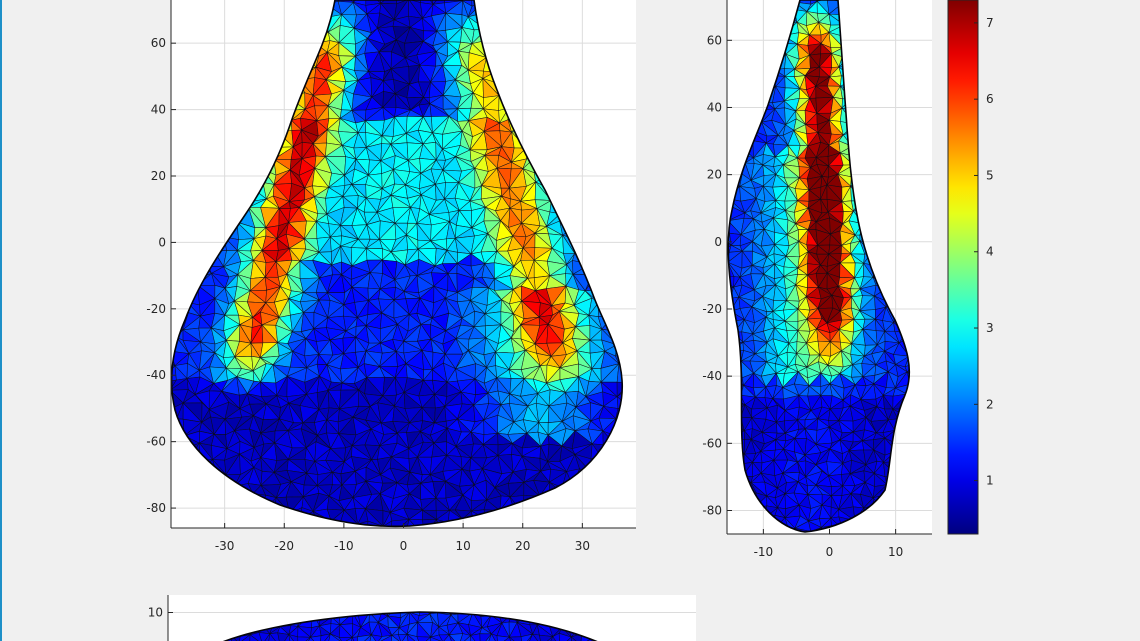 This screenshot has width=1140, height=641. I want to click on colorbar-tick-label: 2, so click(990, 404).